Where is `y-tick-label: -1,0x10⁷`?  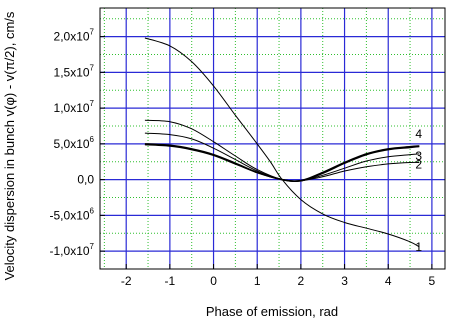
y-tick-label: -1,0x10⁷ is located at coordinates (72, 250).